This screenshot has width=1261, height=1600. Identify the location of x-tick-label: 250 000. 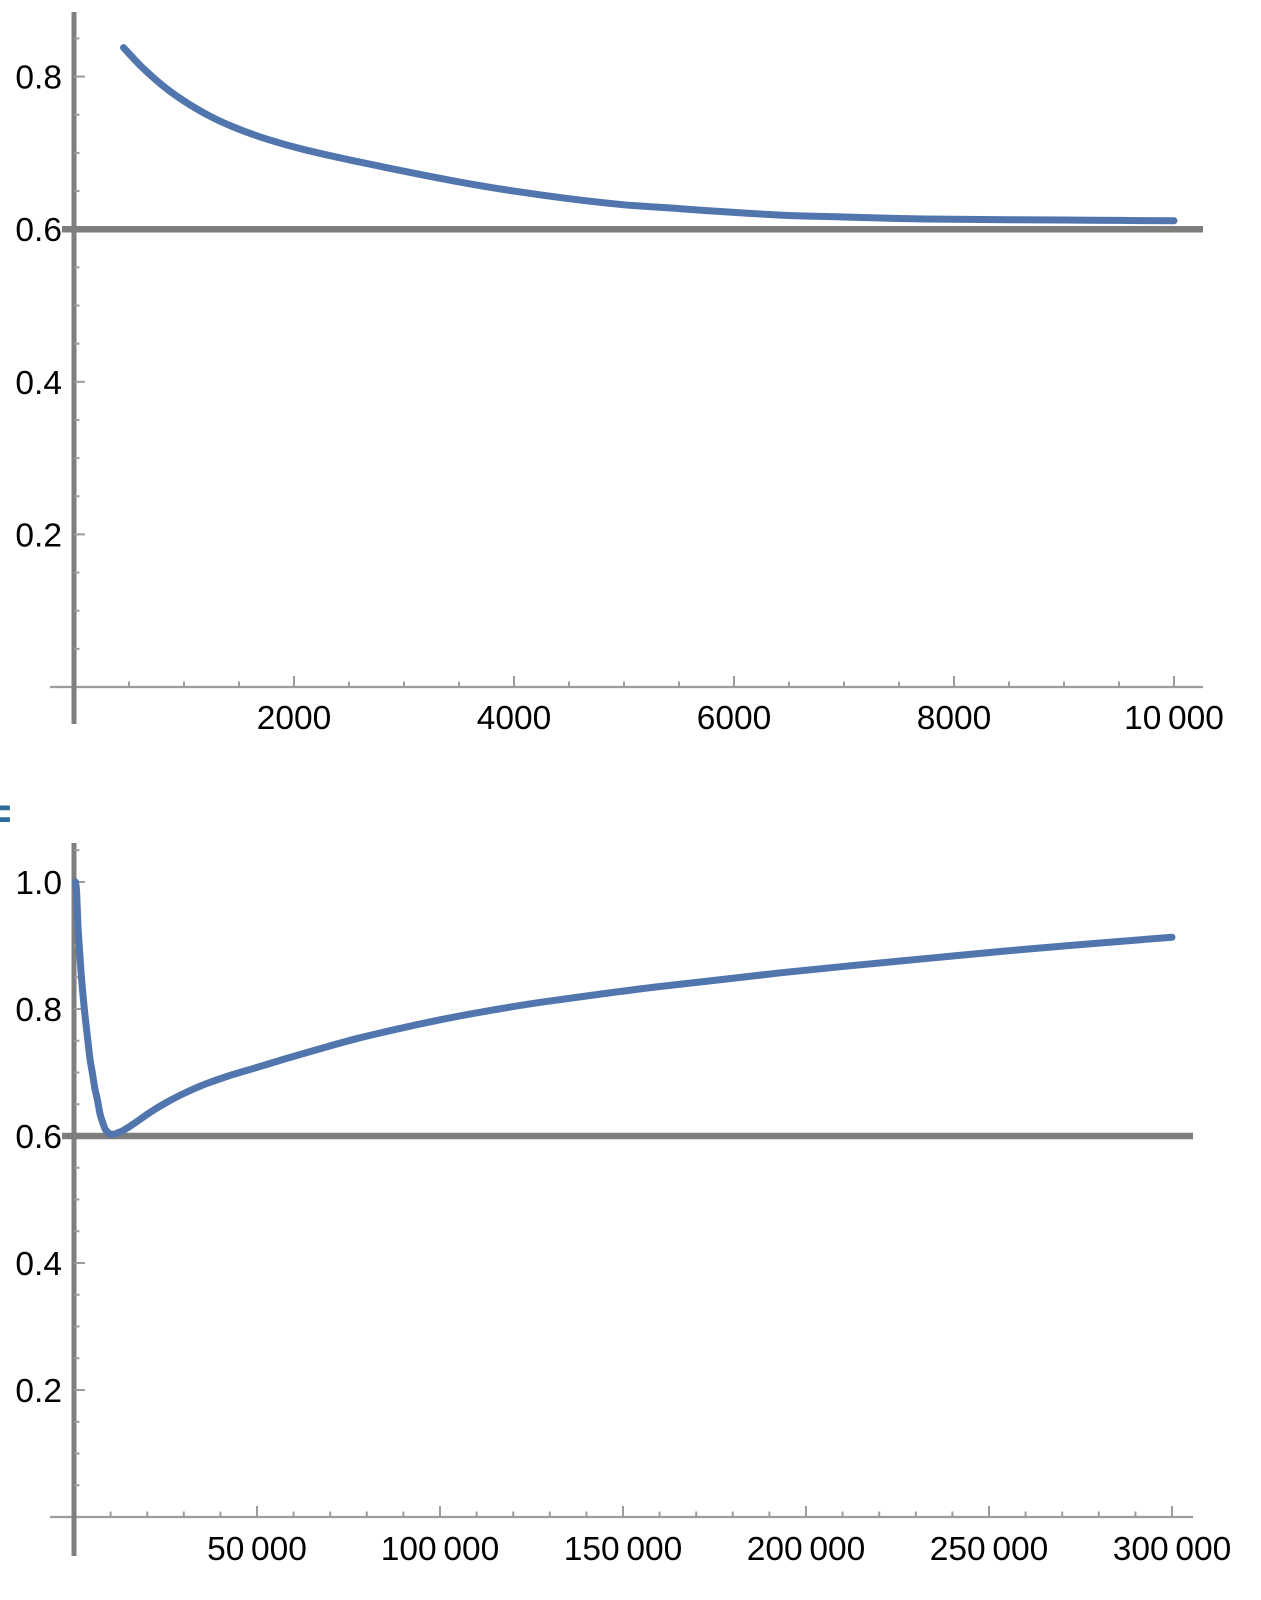
(989, 1549).